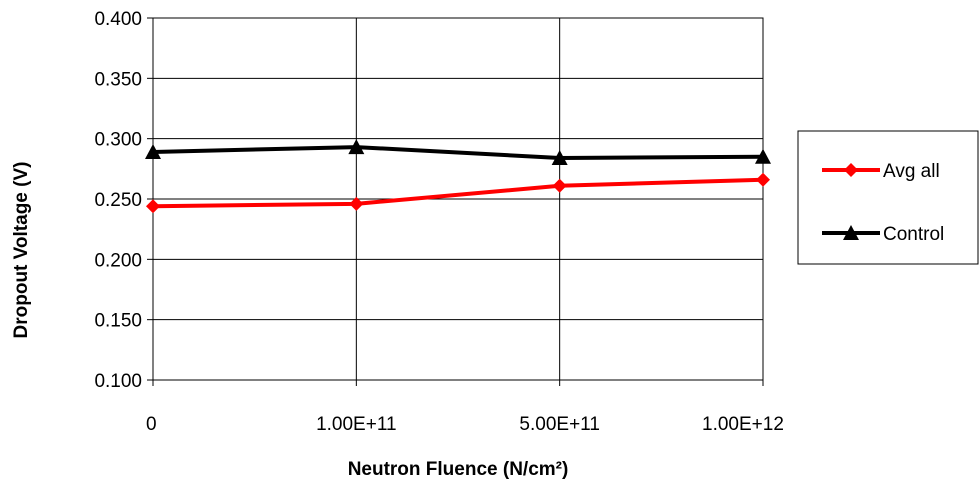 Image resolution: width=979 pixels, height=483 pixels. What do you see at coordinates (118, 200) in the screenshot?
I see `y-tick-label: 0.250` at bounding box center [118, 200].